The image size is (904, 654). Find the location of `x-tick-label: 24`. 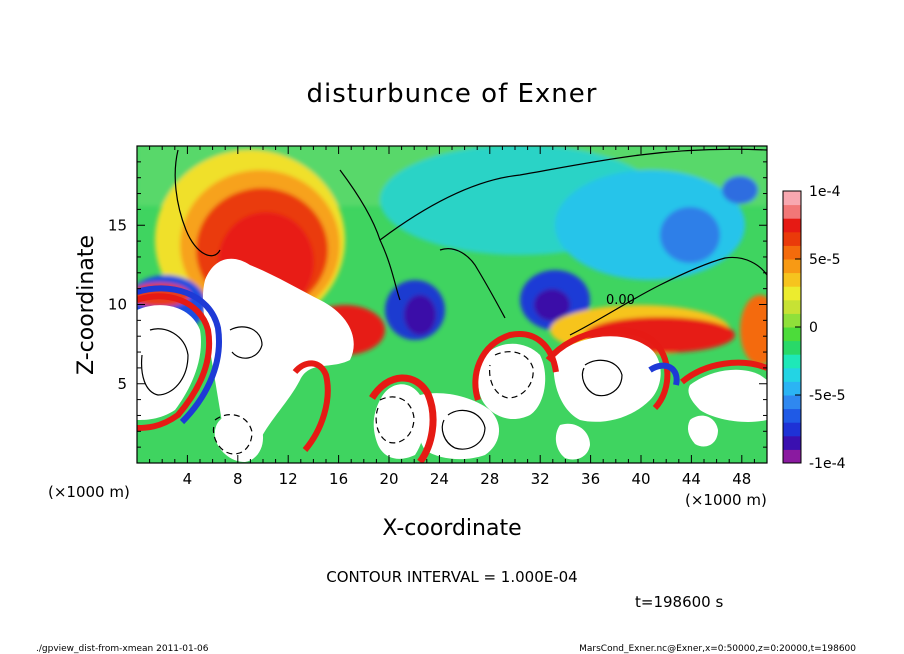

x-tick-label: 24 is located at coordinates (439, 479).